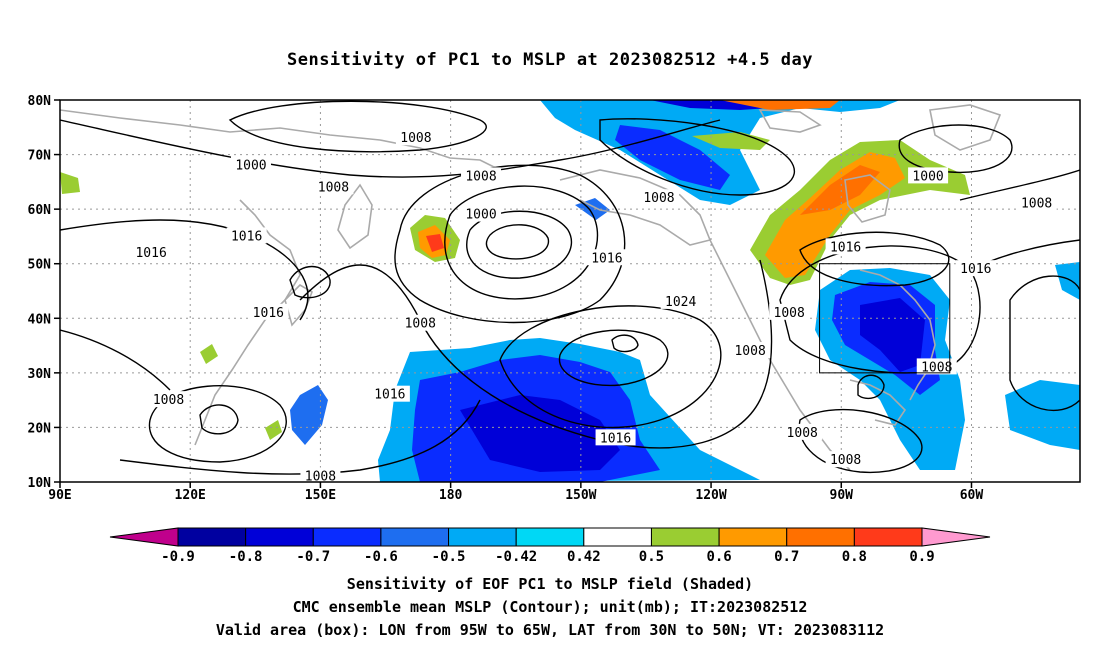  Describe the element at coordinates (972, 495) in the screenshot. I see `lon-tick-label: 60W` at that location.